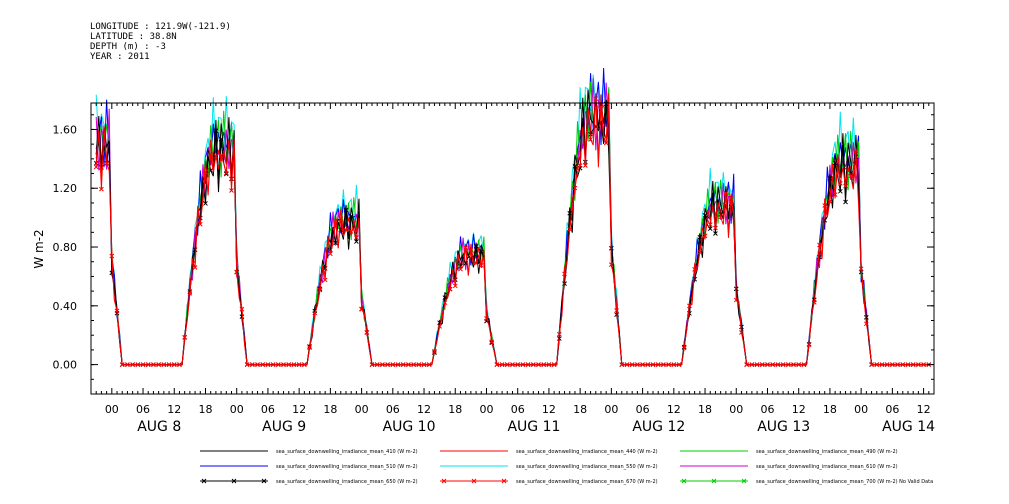 The width and height of the screenshot is (1009, 504). Describe the element at coordinates (128, 47) in the screenshot. I see `depth-label: DEPTH (m) : -3` at that location.